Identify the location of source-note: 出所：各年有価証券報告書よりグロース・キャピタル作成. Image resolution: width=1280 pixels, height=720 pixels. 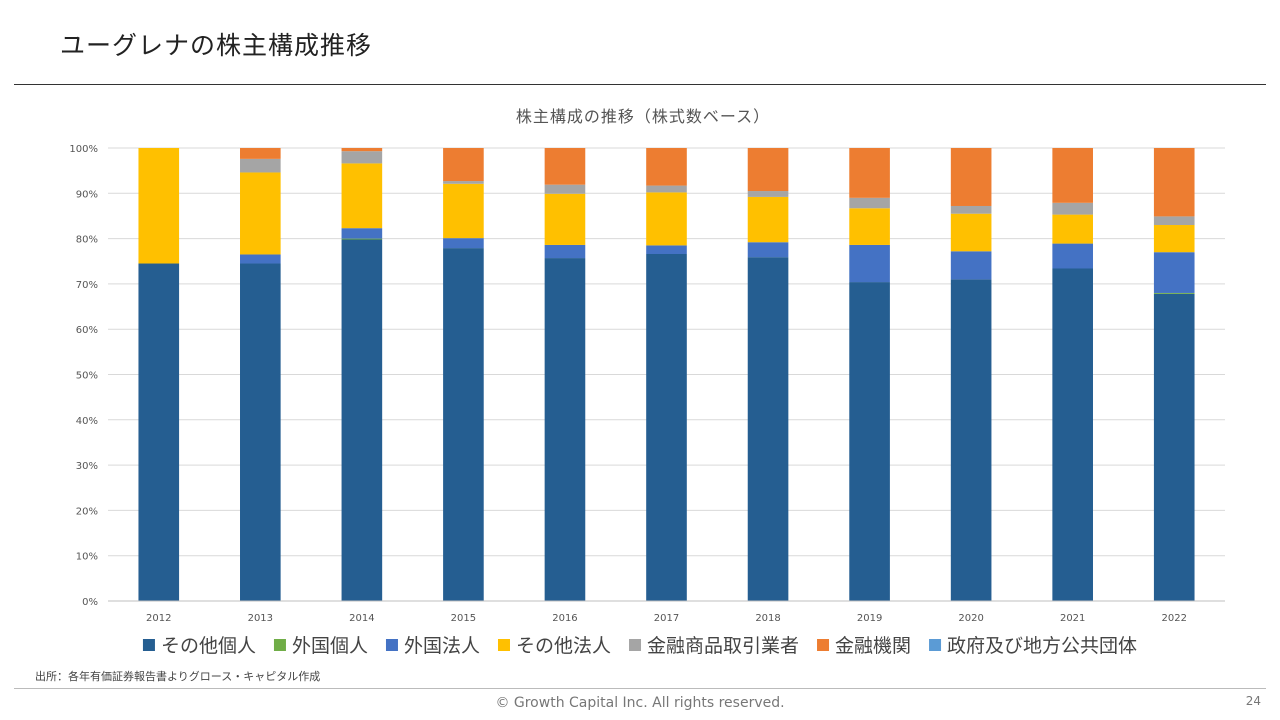
(178, 676).